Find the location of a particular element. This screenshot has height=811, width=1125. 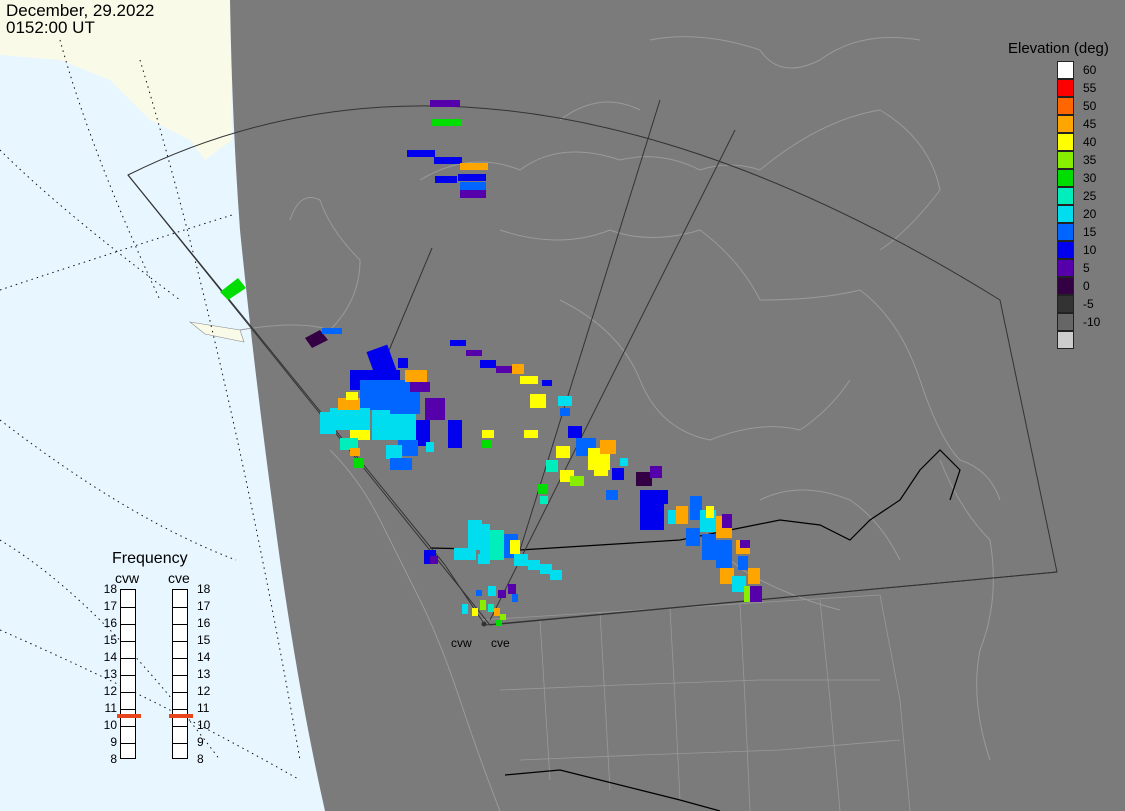

state-borders is located at coordinates (695, 702).